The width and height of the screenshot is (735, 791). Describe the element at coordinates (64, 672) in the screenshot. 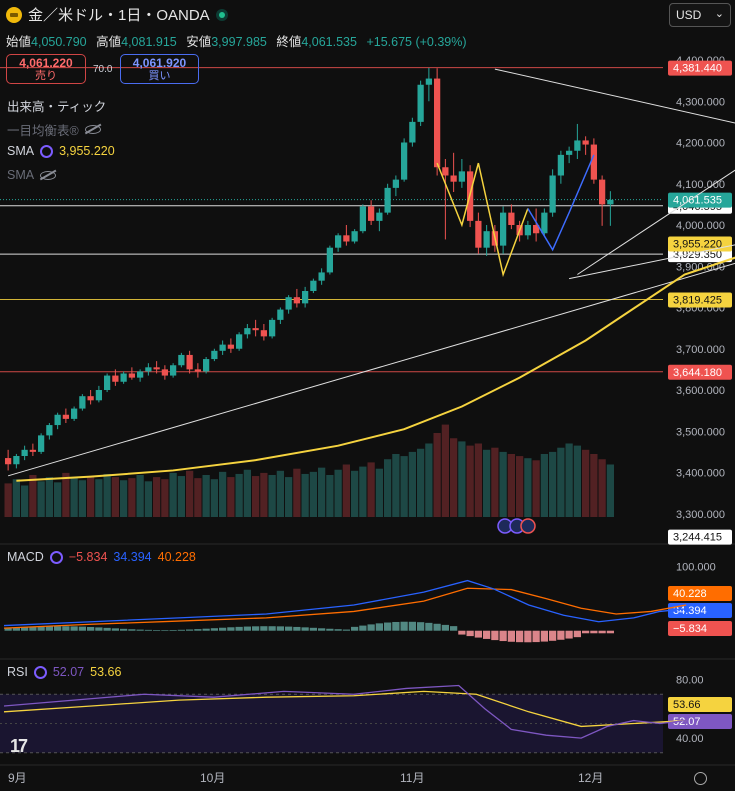

I see `rsi-legend: RSI 52.07 53.66` at that location.